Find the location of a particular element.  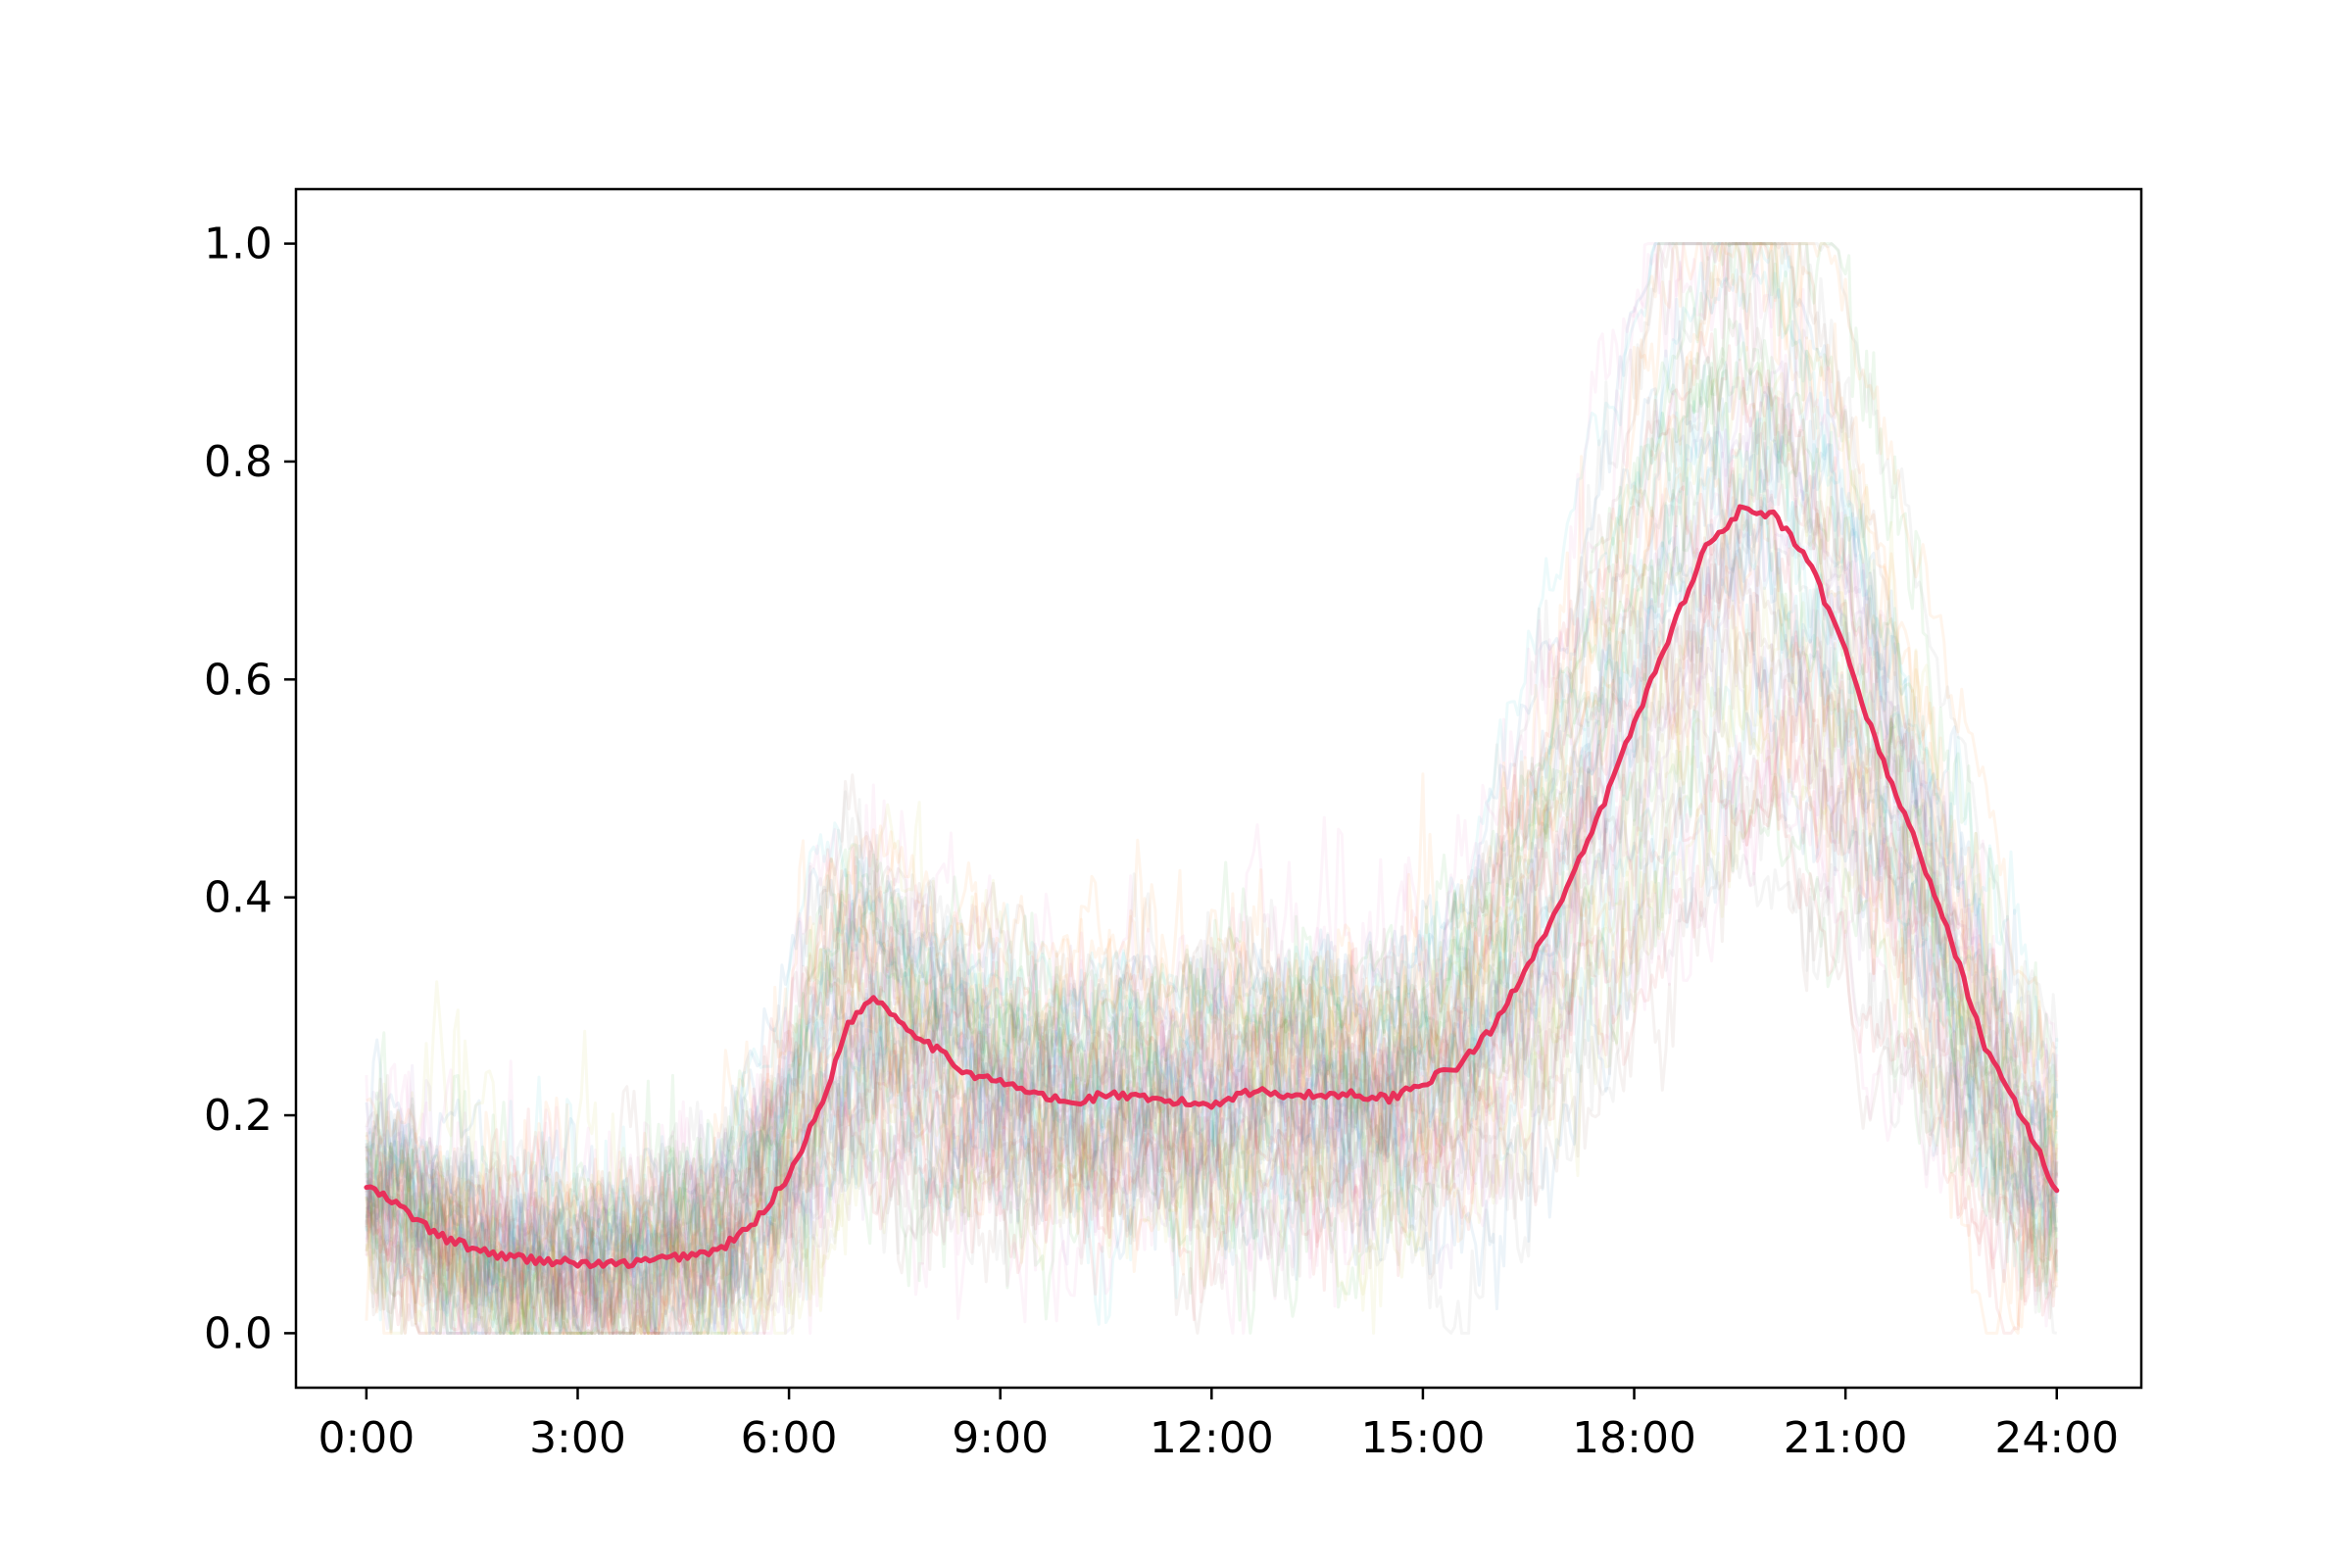

x-tick-label: 15:00 is located at coordinates (1423, 1438).